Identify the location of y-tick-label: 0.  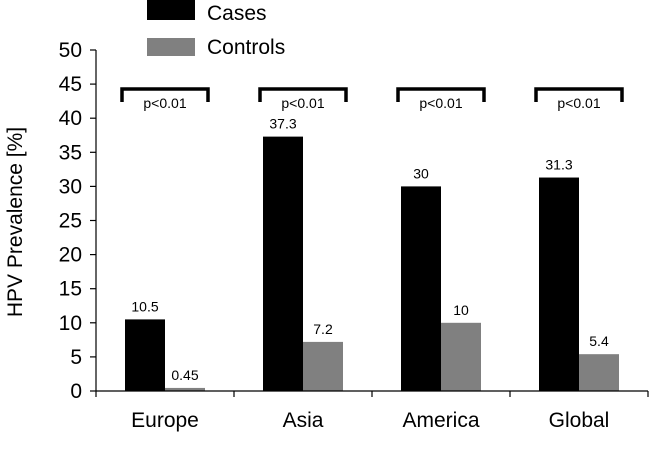
(76, 391).